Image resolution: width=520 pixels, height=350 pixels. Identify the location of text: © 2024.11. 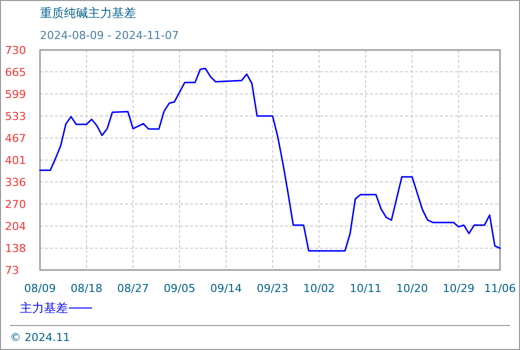
(40, 337).